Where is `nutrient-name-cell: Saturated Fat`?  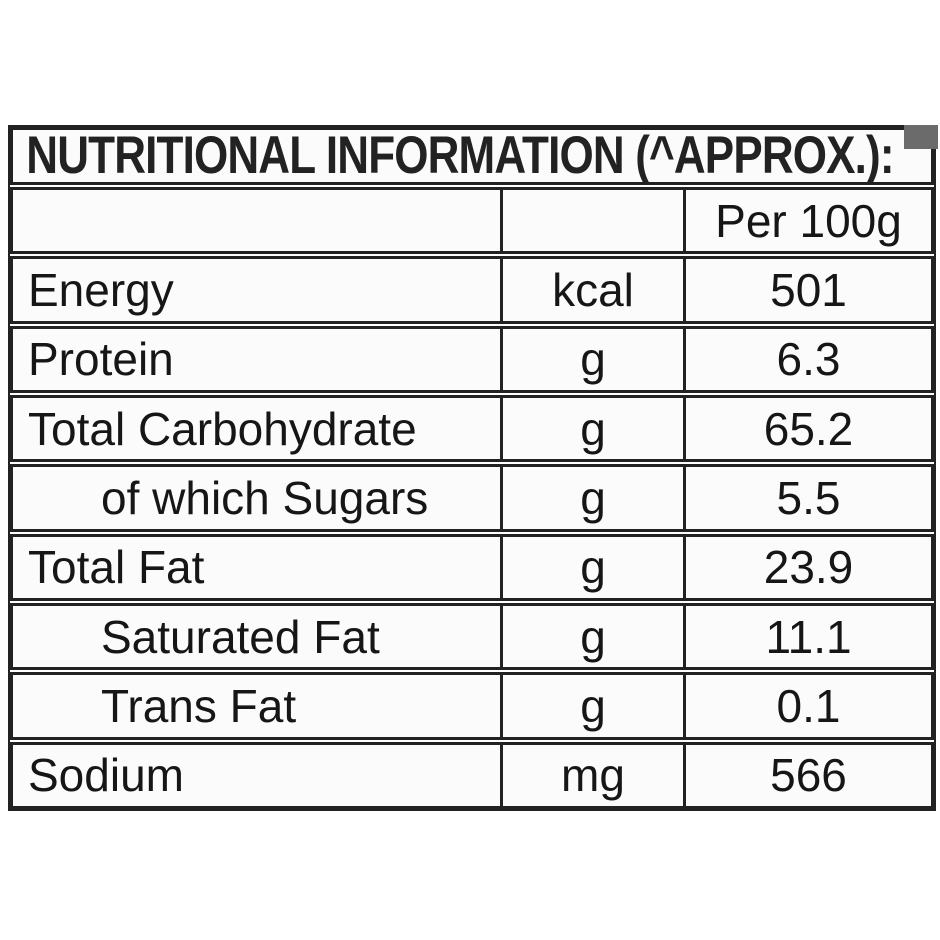 nutrient-name-cell: Saturated Fat is located at coordinates (240, 636).